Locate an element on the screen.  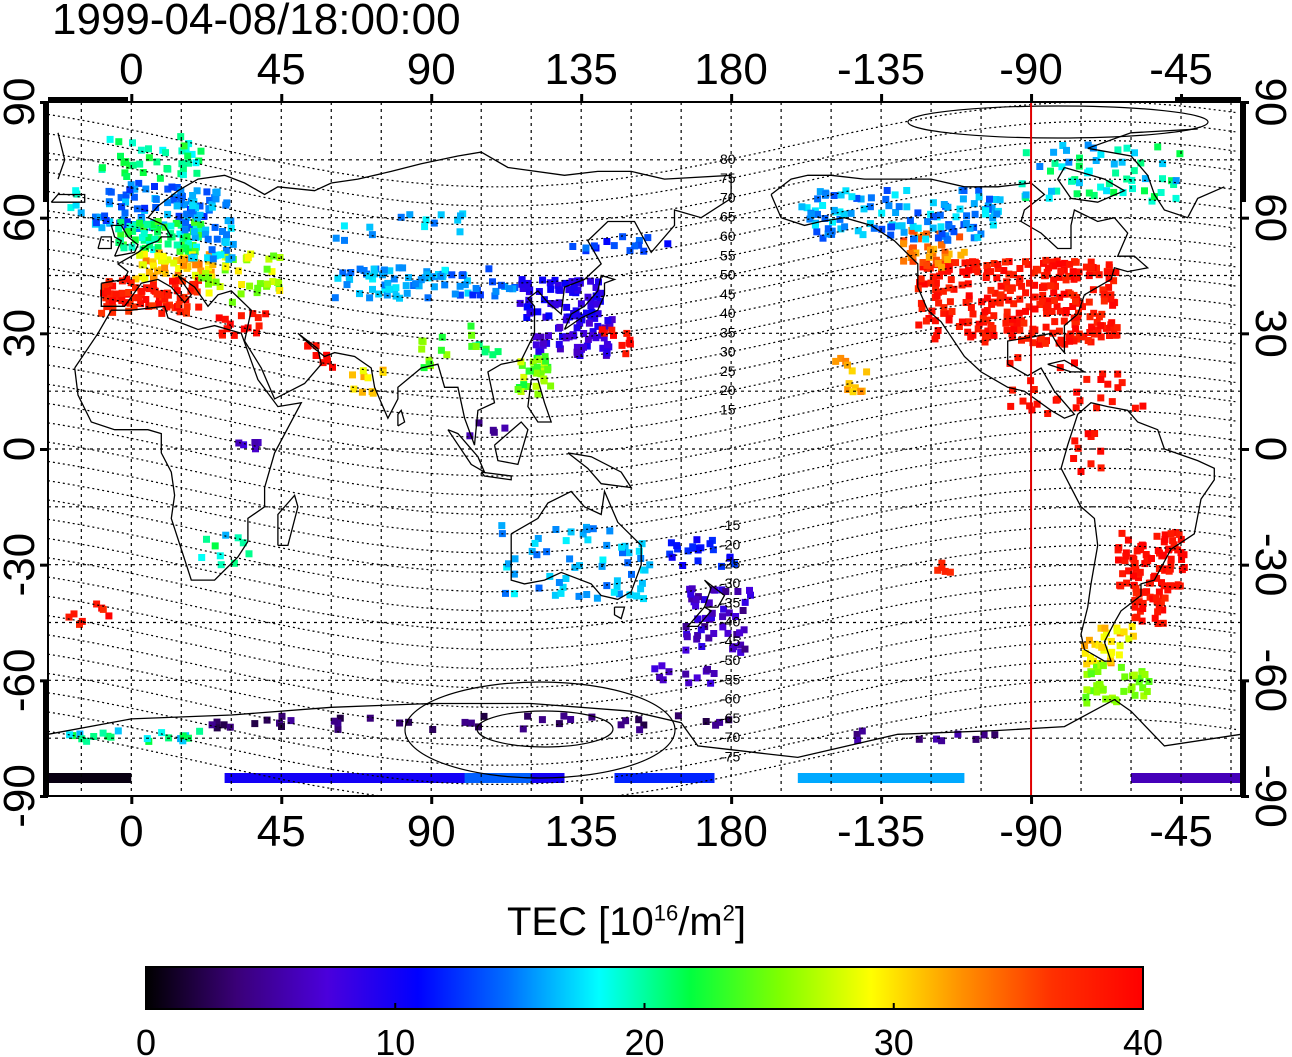
contour-label: 55 is located at coordinates (728, 255).